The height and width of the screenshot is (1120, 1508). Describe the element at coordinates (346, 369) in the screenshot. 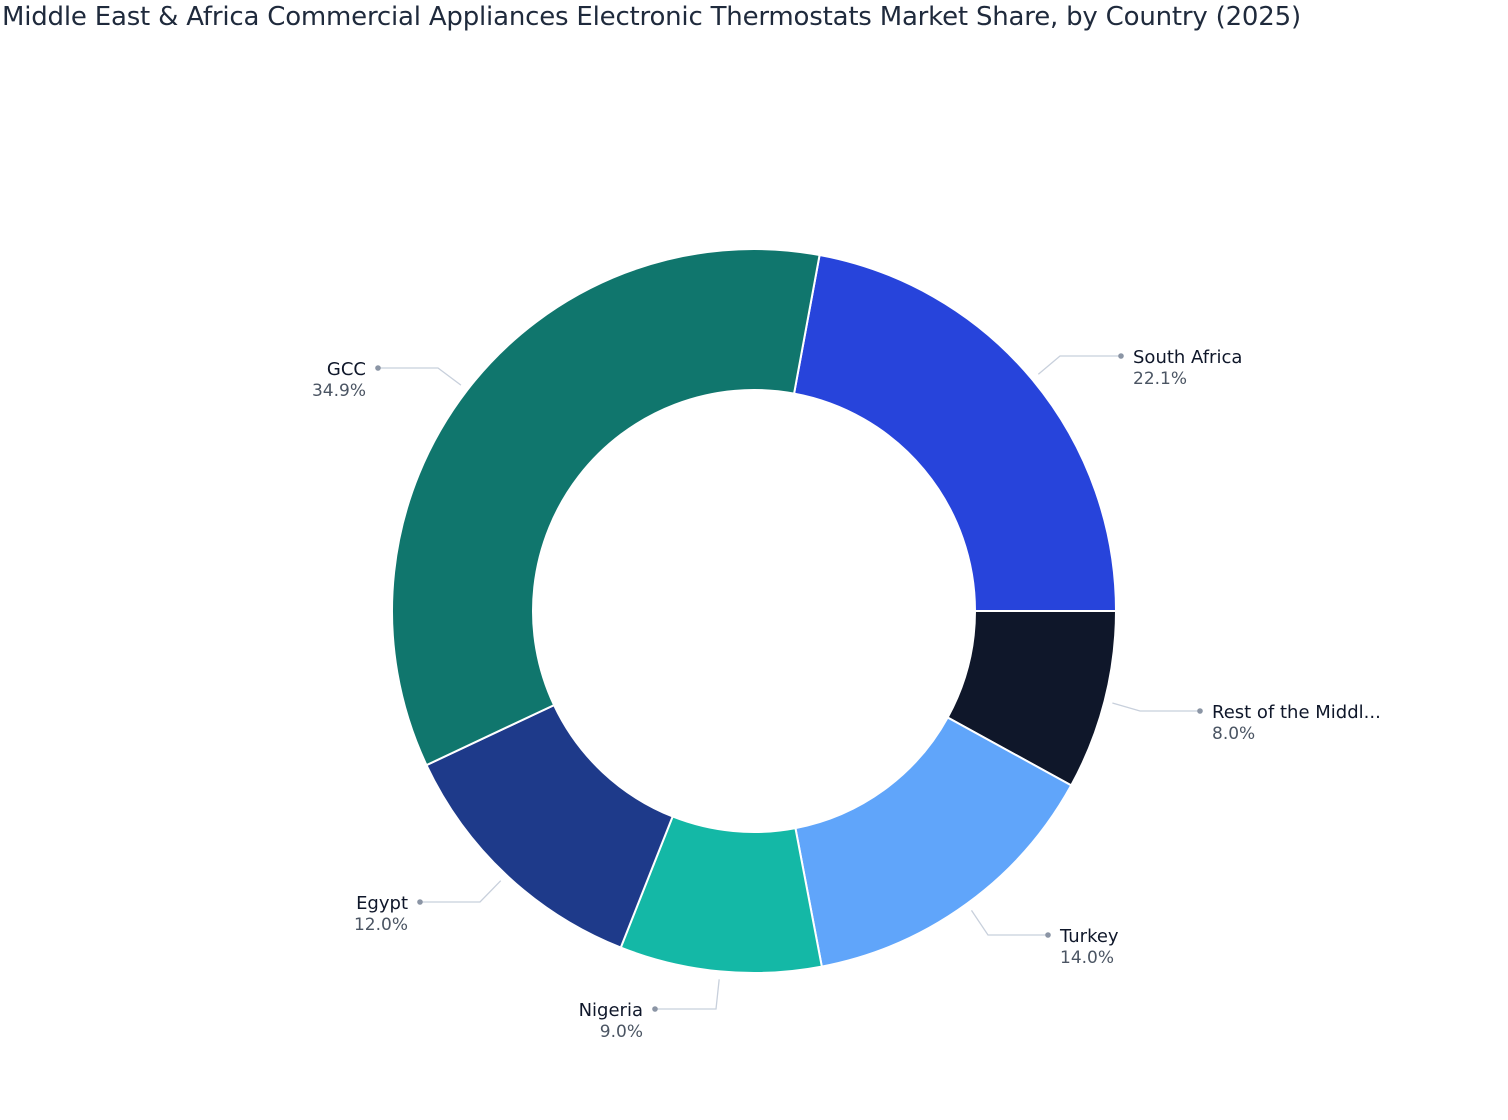

I see `slice-label: GCC` at that location.